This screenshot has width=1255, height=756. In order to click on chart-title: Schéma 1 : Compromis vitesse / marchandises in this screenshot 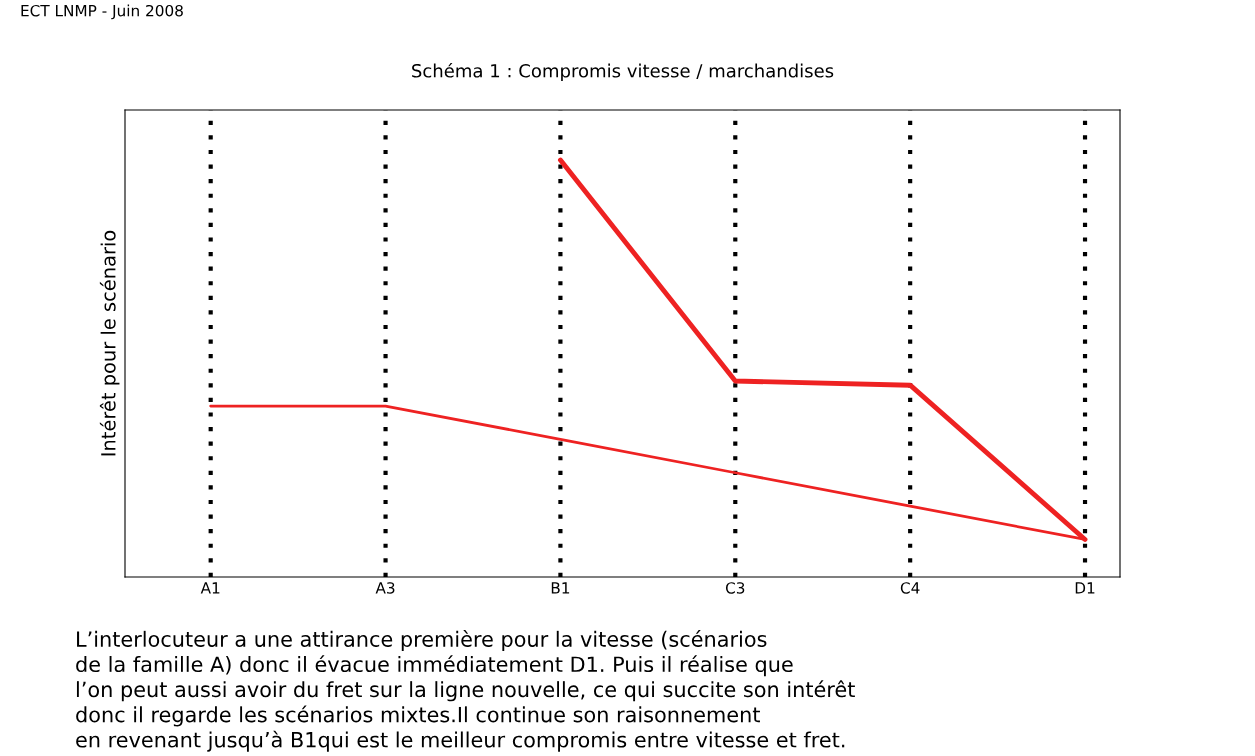, I will do `click(623, 72)`.